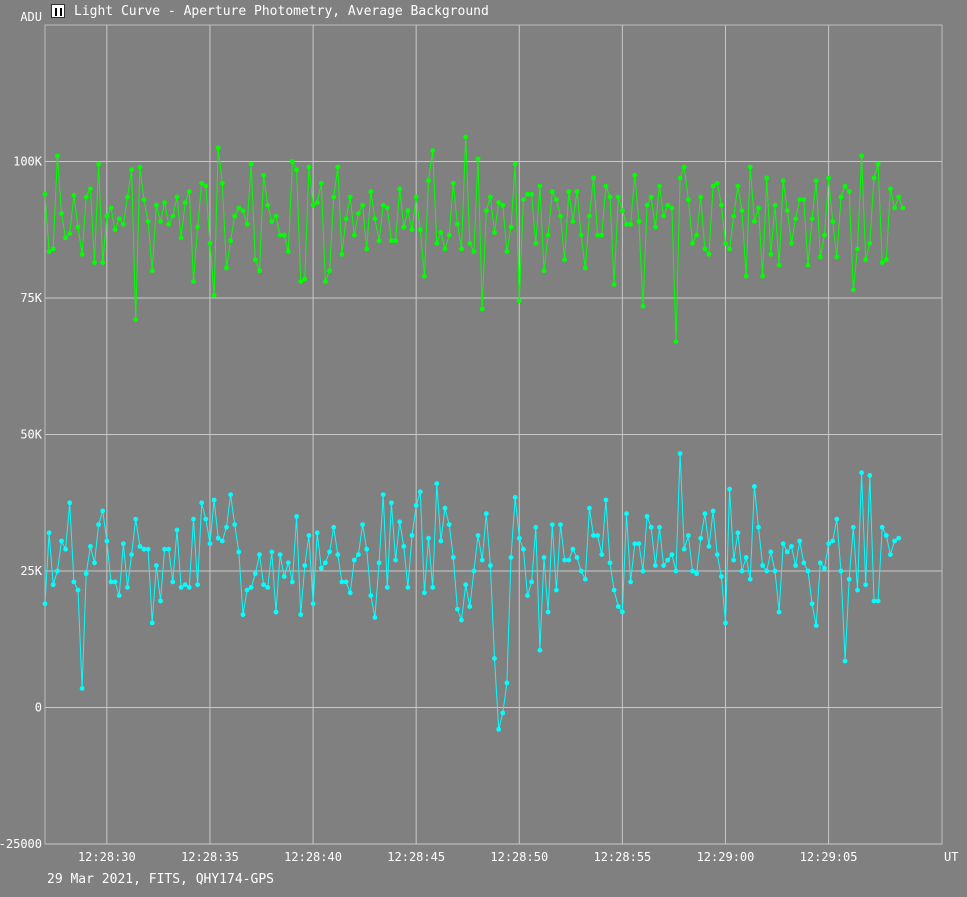 This screenshot has width=967, height=897. I want to click on x-tick-label: 12:28:50, so click(519, 857).